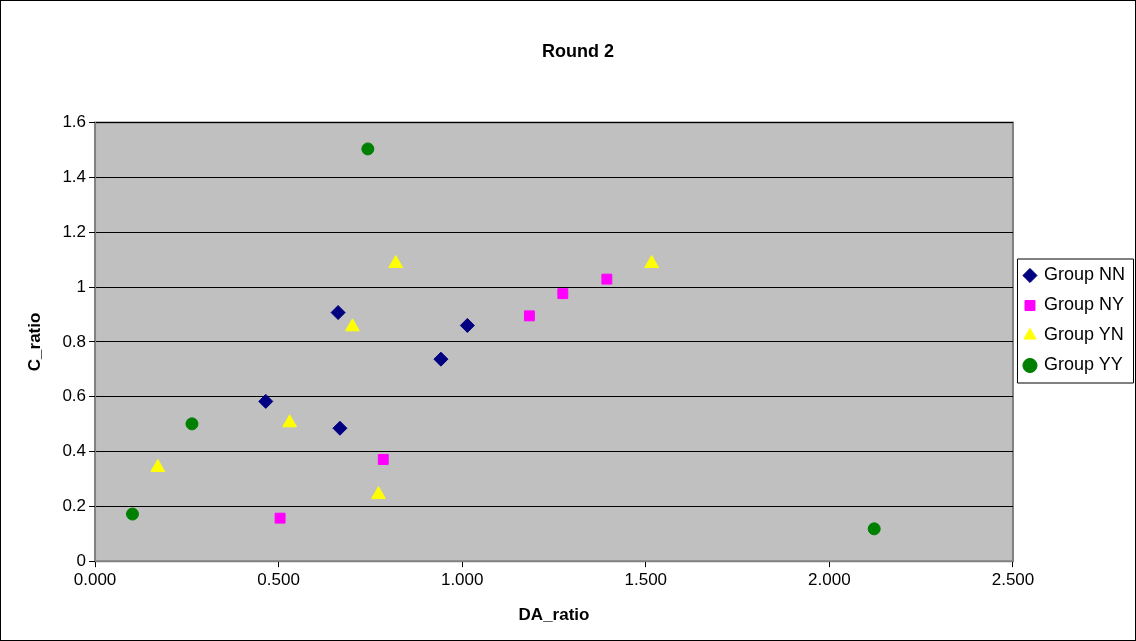  Describe the element at coordinates (1084, 274) in the screenshot. I see `legend-label: Group NN` at that location.